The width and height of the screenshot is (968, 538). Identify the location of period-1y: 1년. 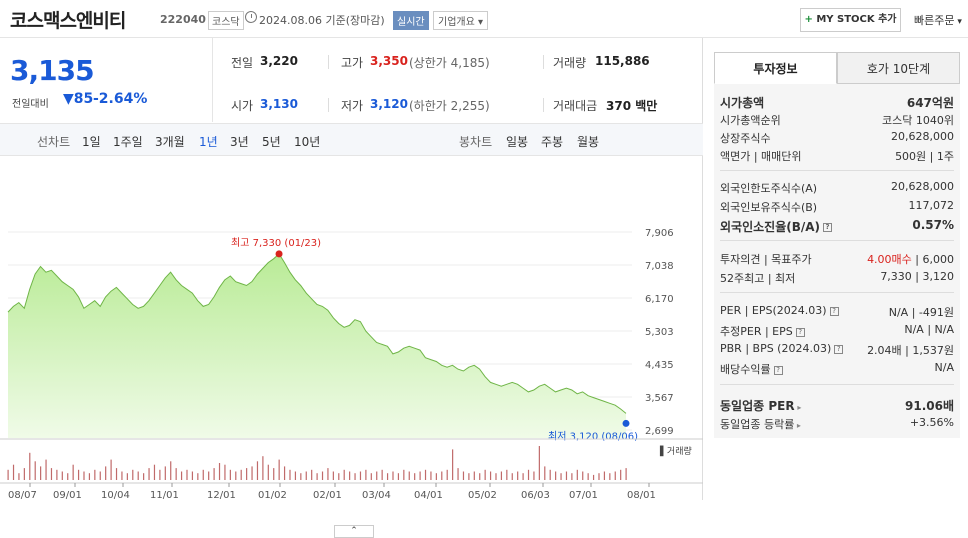
(208, 142).